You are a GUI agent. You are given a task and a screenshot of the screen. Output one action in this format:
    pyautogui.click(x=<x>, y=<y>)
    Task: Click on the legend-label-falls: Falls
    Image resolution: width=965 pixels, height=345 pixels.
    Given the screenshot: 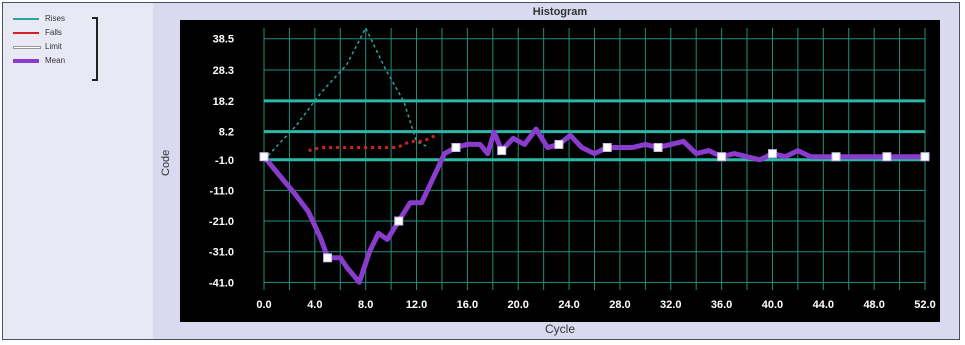 What is the action you would take?
    pyautogui.click(x=53, y=32)
    